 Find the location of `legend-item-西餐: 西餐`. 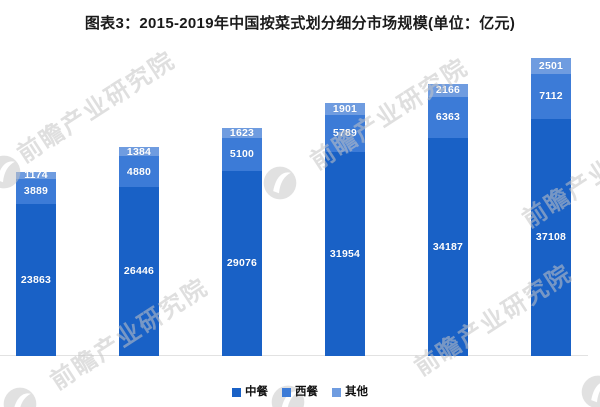

legend-item-西餐: 西餐 is located at coordinates (300, 392).